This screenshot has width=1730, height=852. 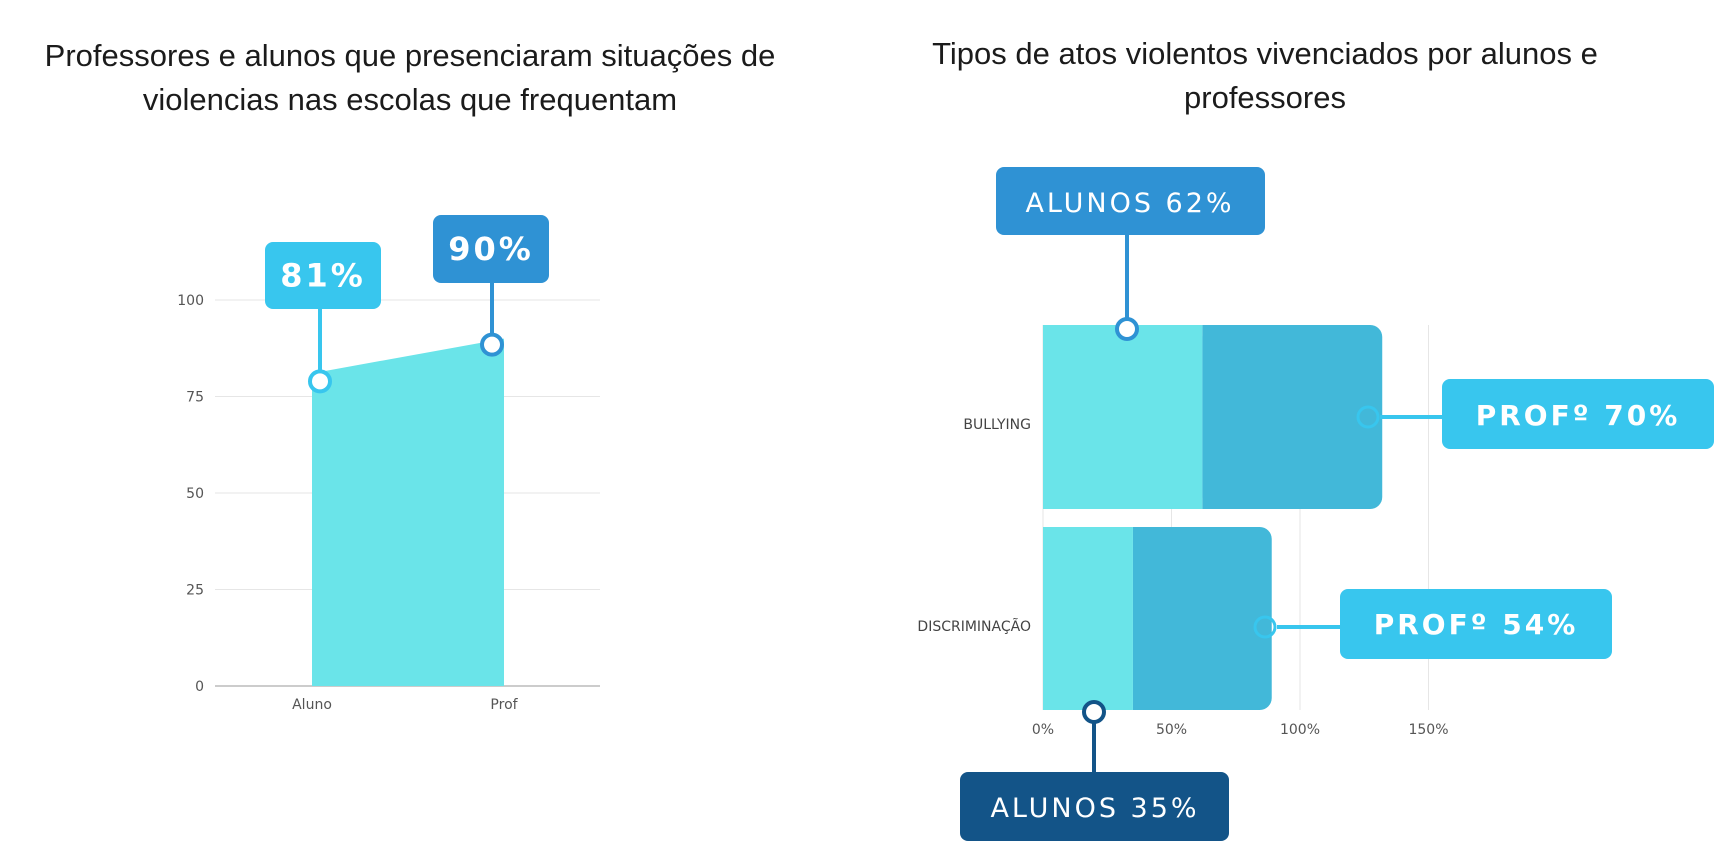 I want to click on y-tick-label: 50, so click(x=195, y=494).